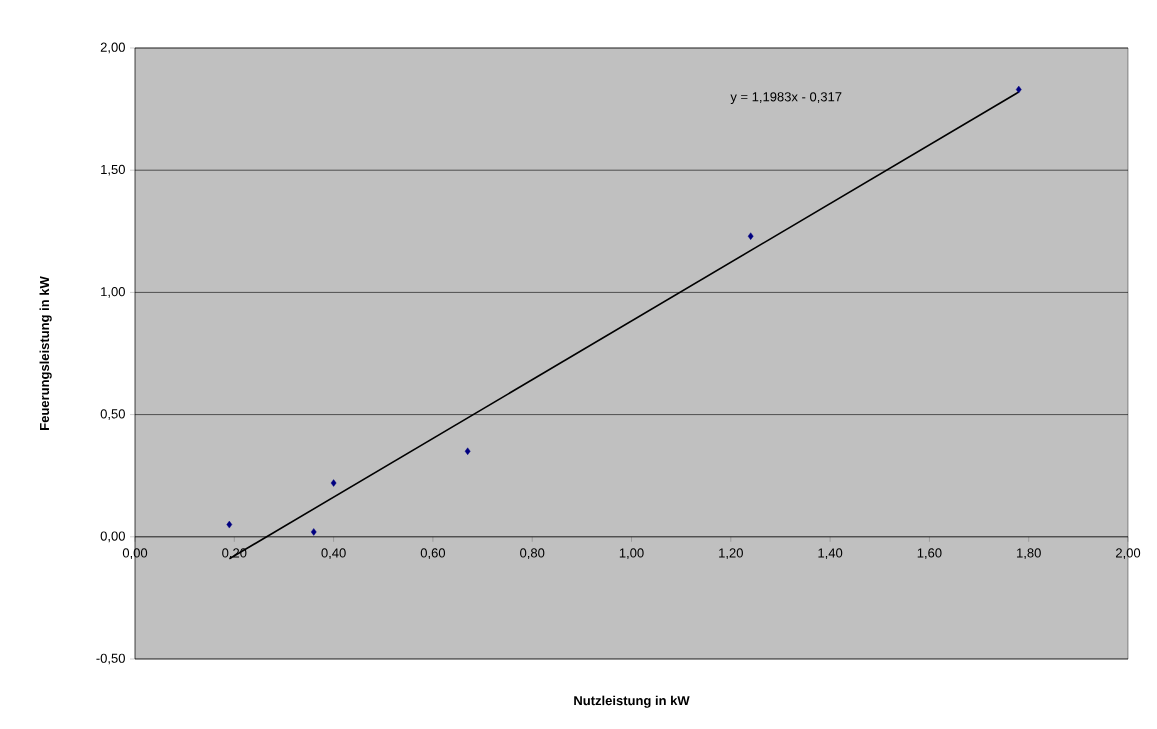  Describe the element at coordinates (532, 554) in the screenshot. I see `x-tick-label: 0,80` at that location.